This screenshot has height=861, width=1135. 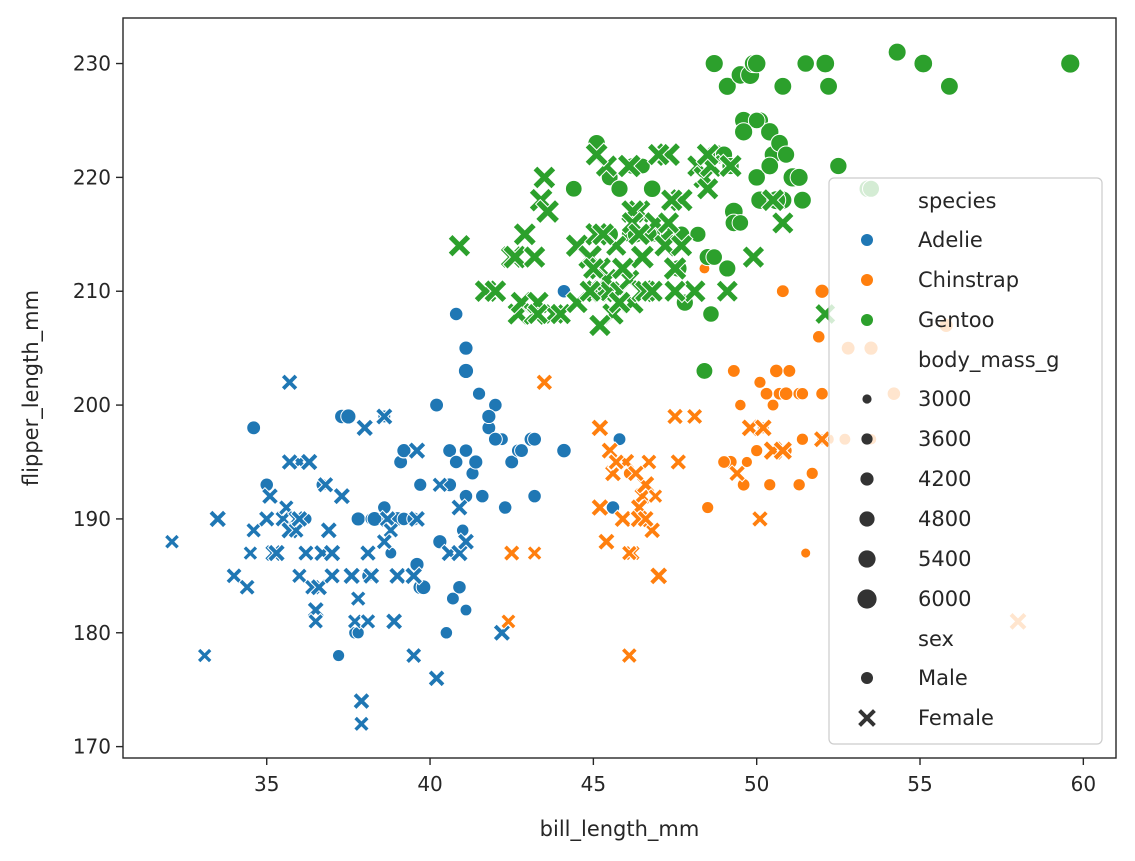 I want to click on legend-entry-adelie: Adelie, so click(x=950, y=240).